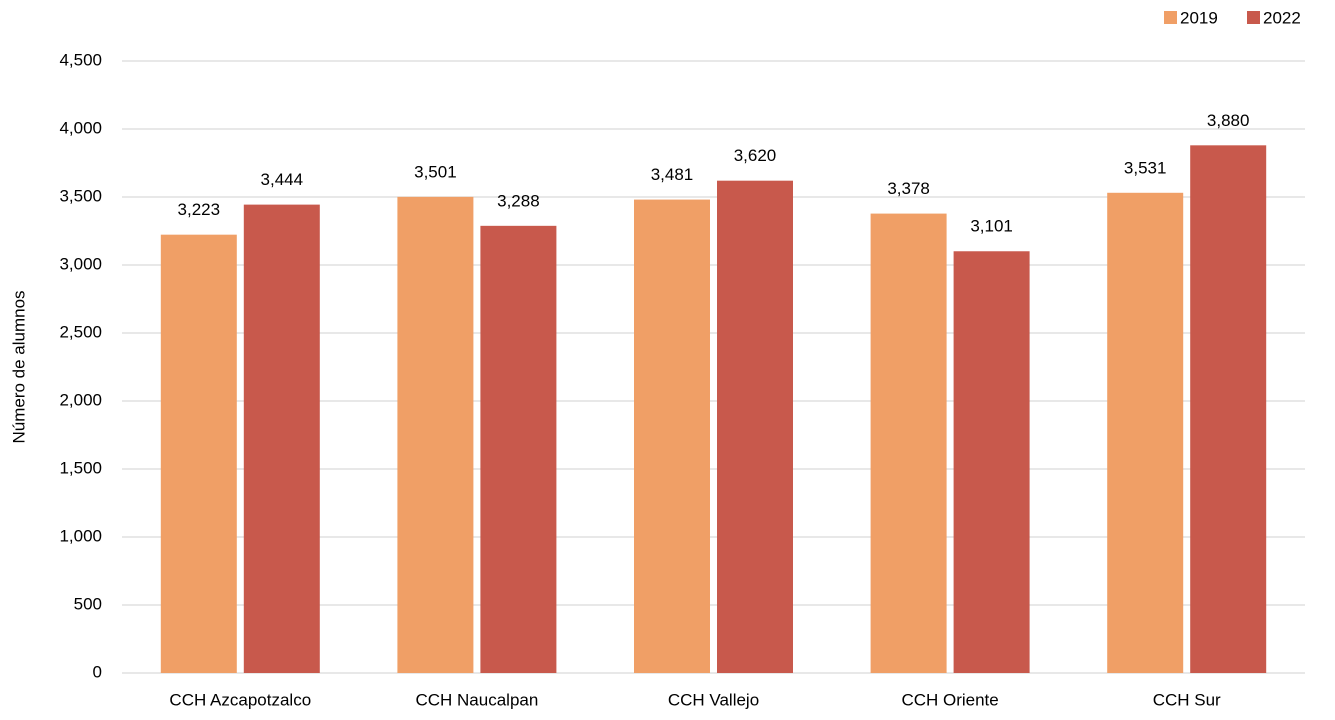 The image size is (1335, 720). Describe the element at coordinates (80, 127) in the screenshot. I see `y-tick-label: 4,000` at that location.